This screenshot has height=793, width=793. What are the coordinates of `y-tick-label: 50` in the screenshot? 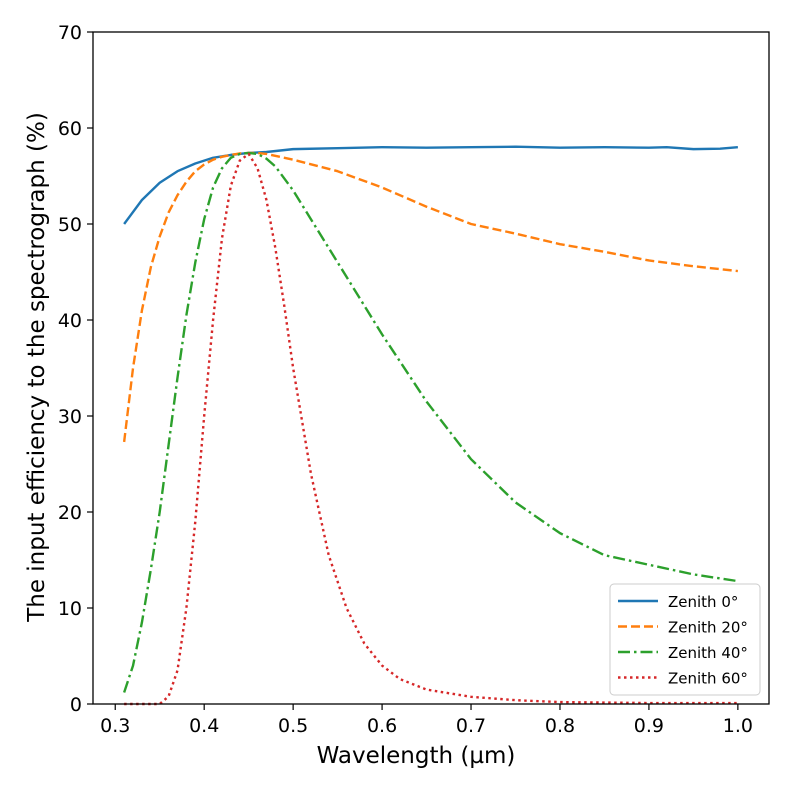 It's located at (70, 225).